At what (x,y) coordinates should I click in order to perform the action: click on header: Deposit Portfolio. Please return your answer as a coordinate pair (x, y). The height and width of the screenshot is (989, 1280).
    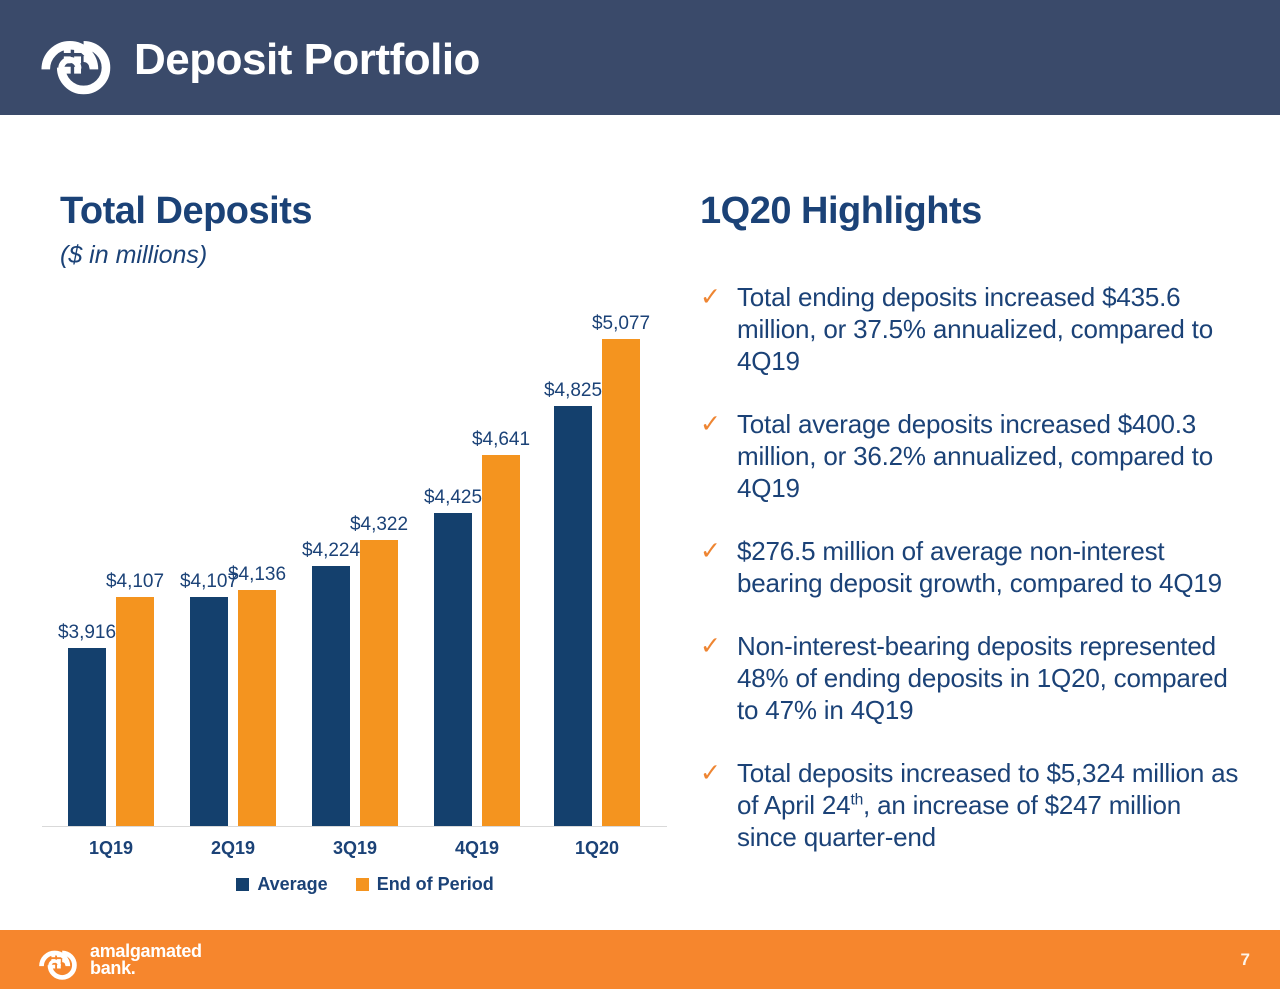
    Looking at the image, I should click on (640, 57).